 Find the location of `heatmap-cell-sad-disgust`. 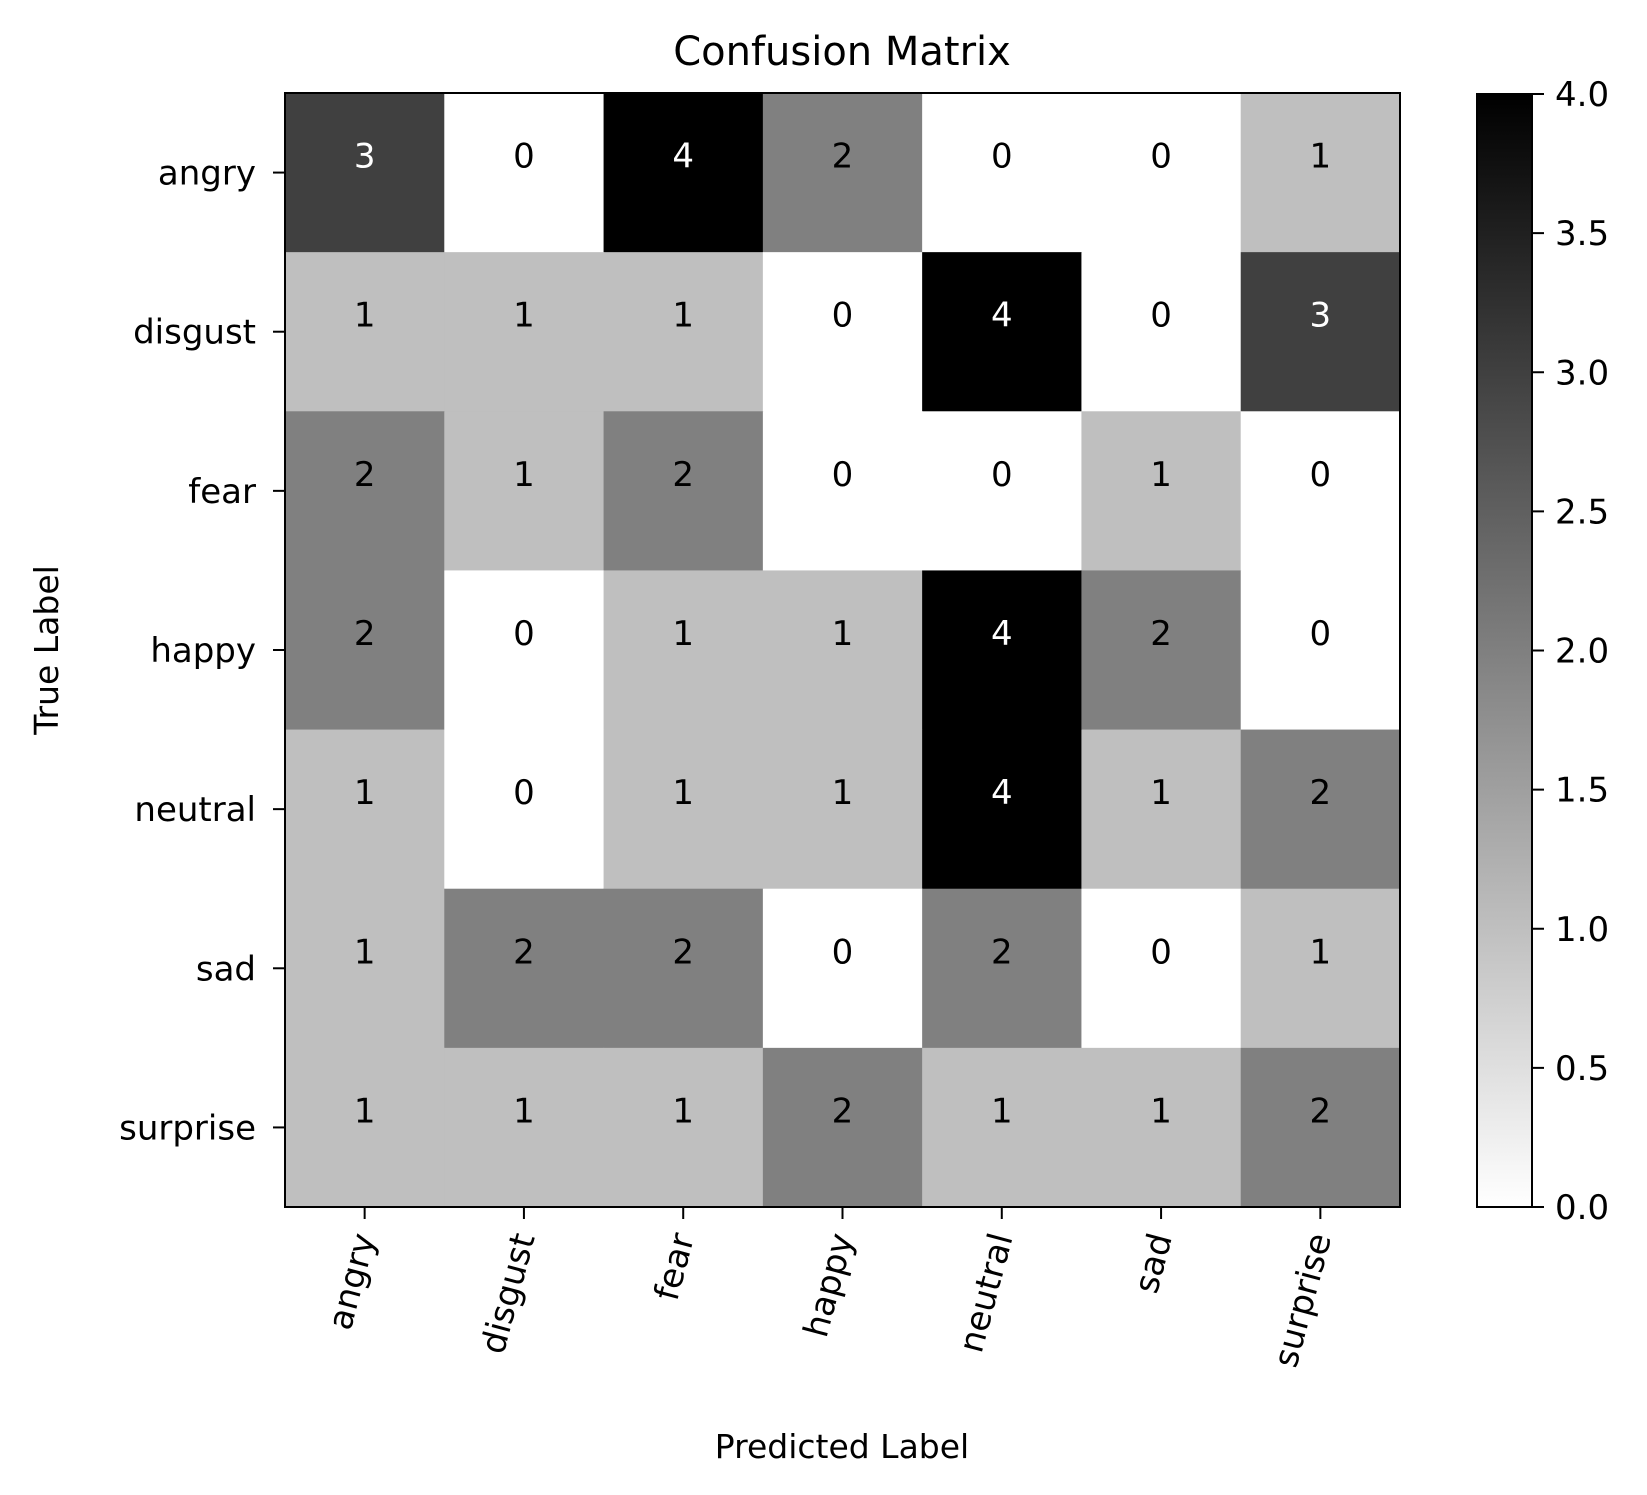

heatmap-cell-sad-disgust is located at coordinates (524, 968).